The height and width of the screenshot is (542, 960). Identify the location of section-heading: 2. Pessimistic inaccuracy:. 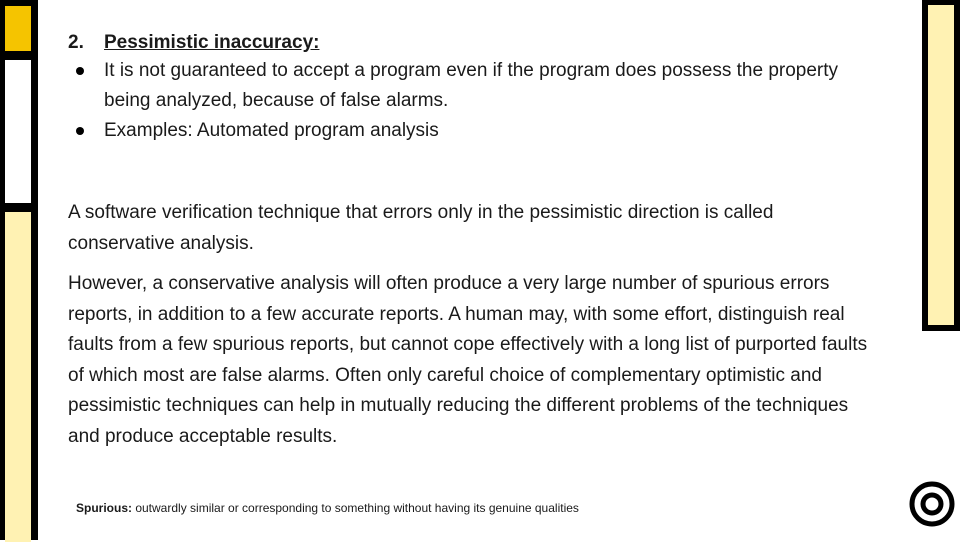
(473, 43).